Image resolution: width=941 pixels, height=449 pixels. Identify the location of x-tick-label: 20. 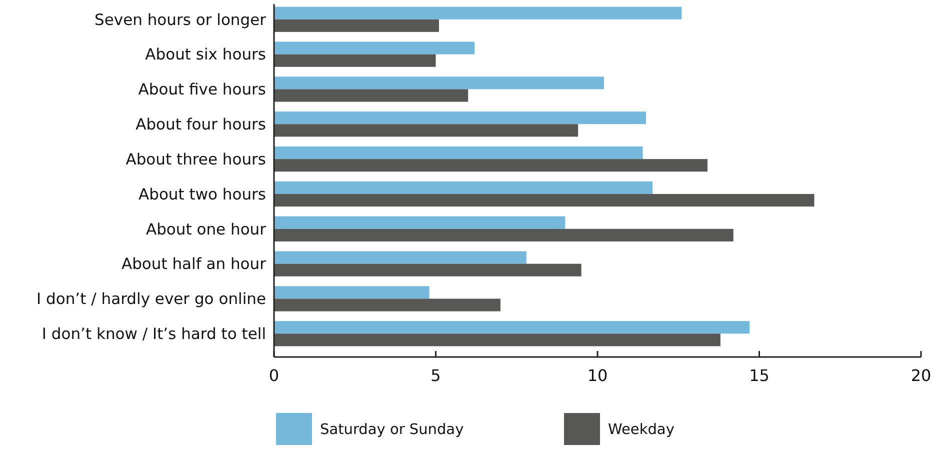
(921, 375).